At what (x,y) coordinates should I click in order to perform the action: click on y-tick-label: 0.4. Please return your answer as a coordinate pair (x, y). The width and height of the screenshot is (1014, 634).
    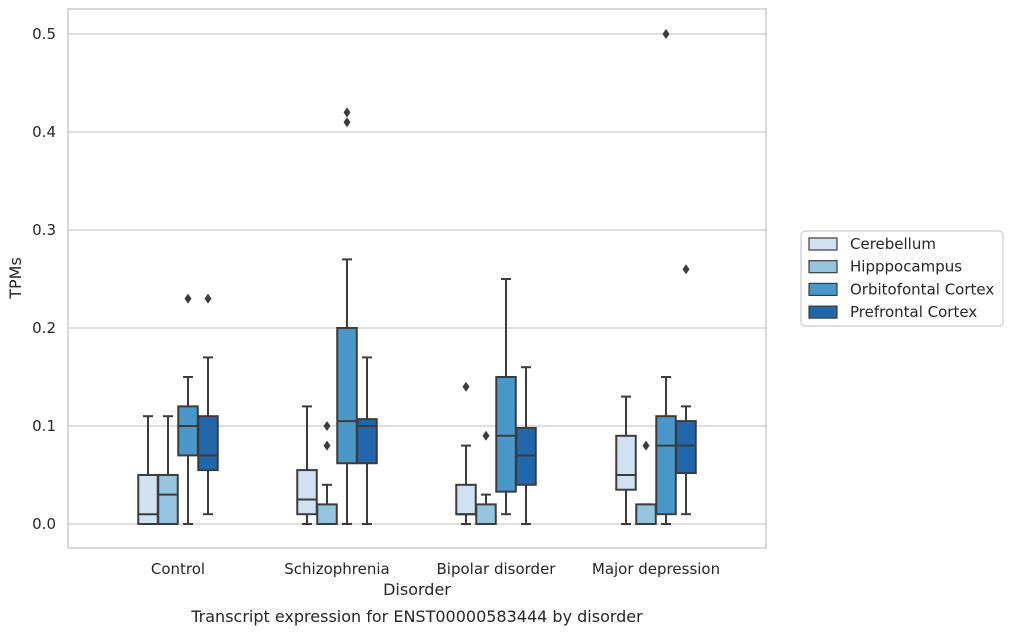
    Looking at the image, I should click on (44, 132).